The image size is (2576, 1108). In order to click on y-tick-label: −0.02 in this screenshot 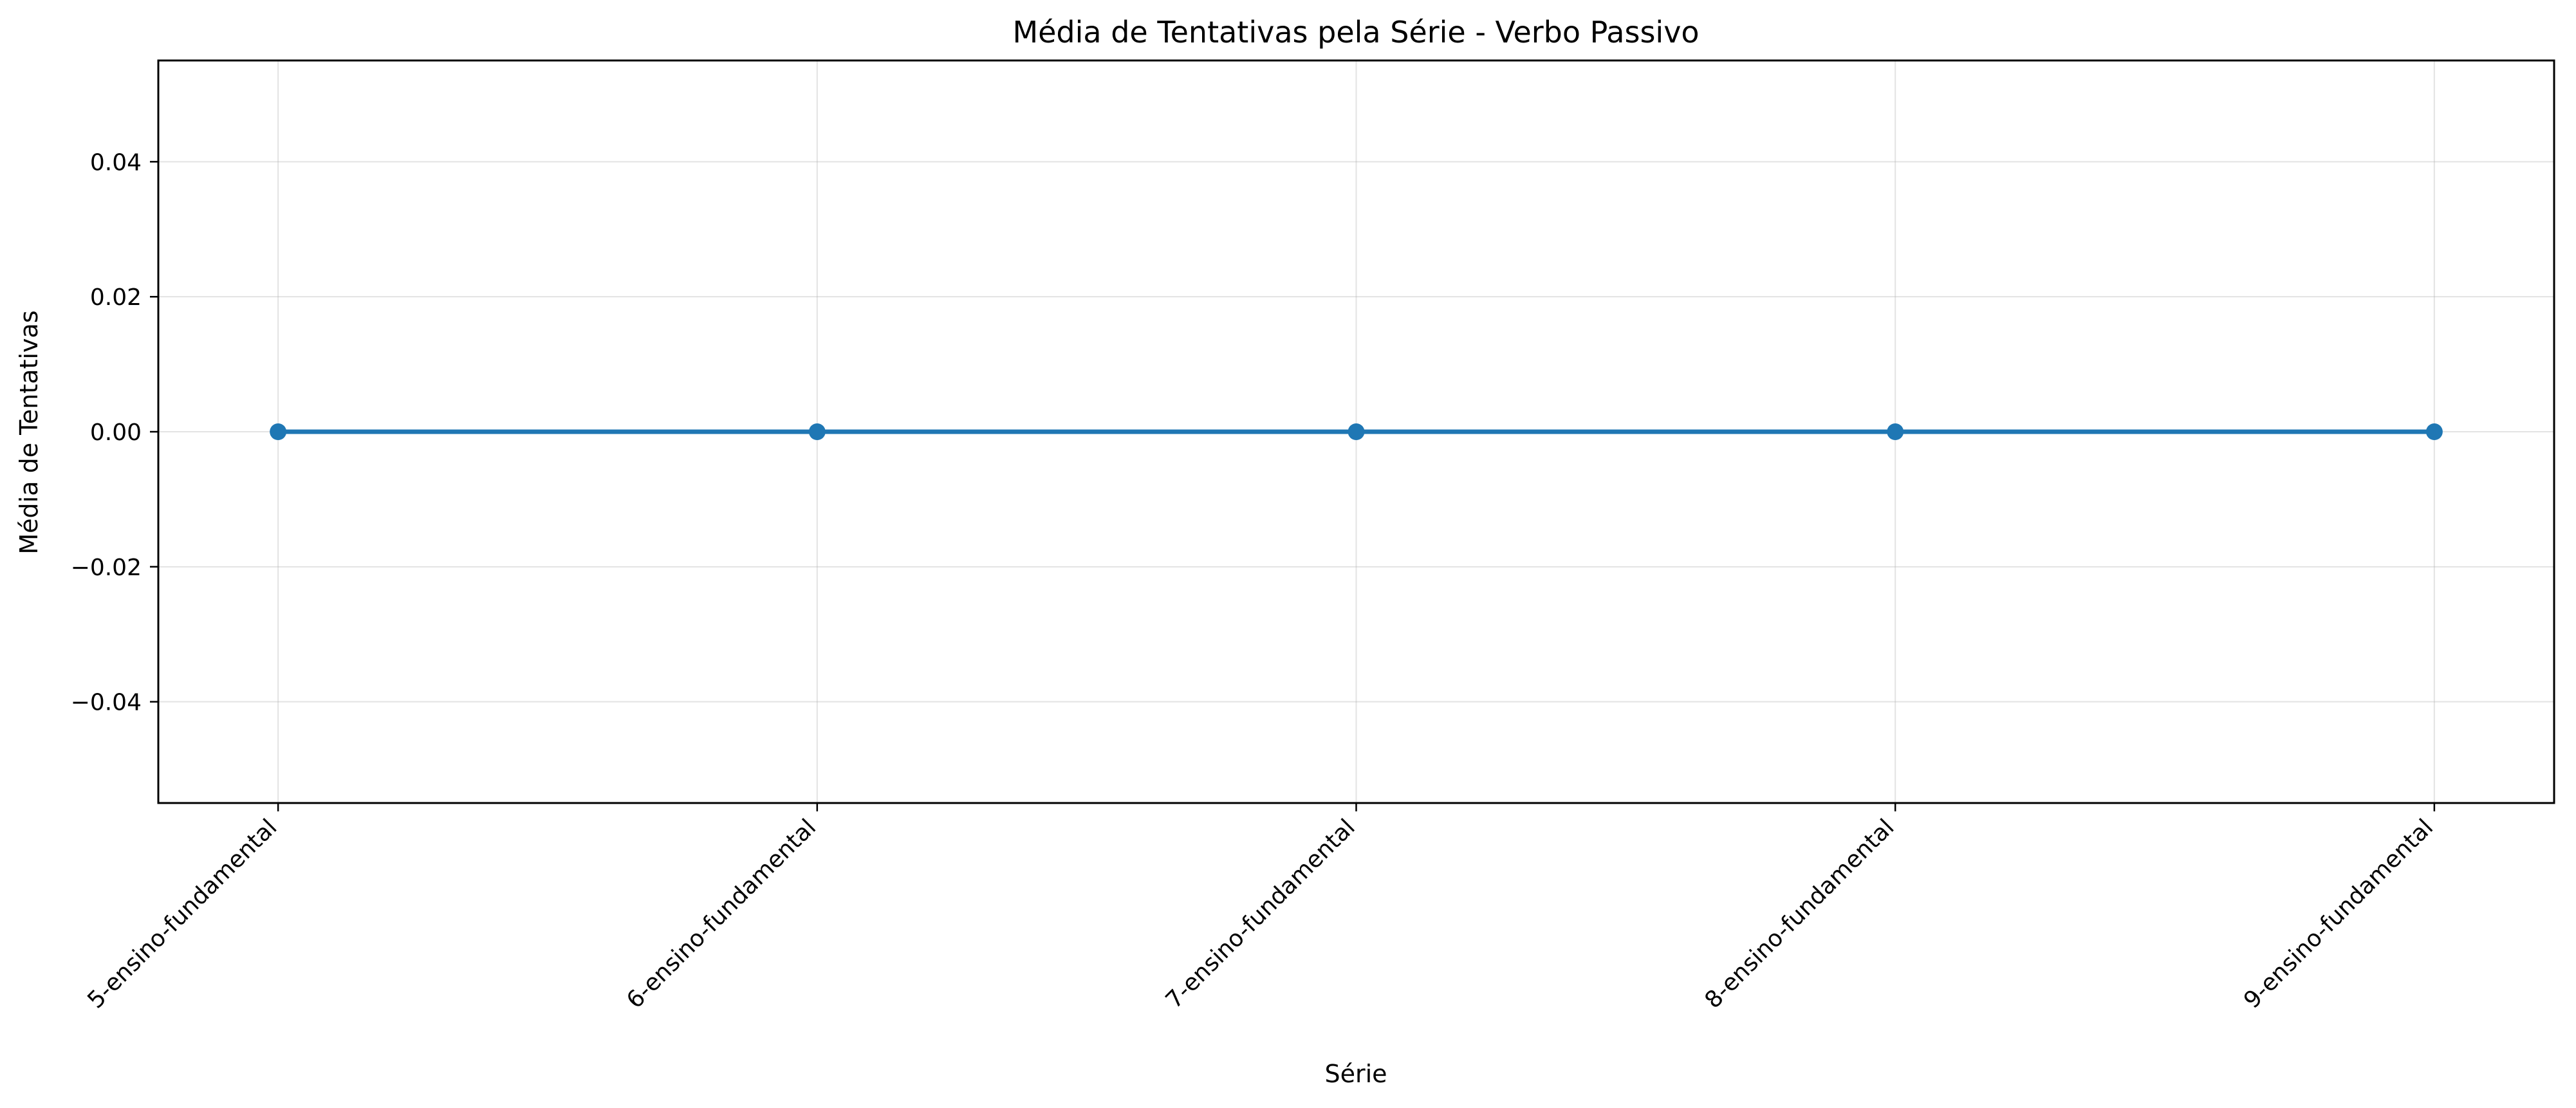, I will do `click(106, 568)`.